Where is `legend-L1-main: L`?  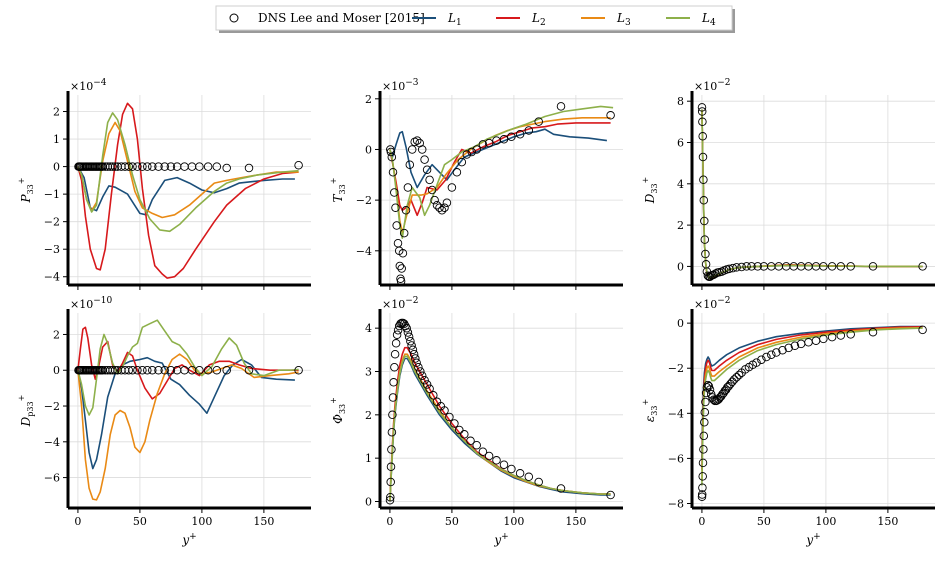 legend-L1-main: L is located at coordinates (451, 18).